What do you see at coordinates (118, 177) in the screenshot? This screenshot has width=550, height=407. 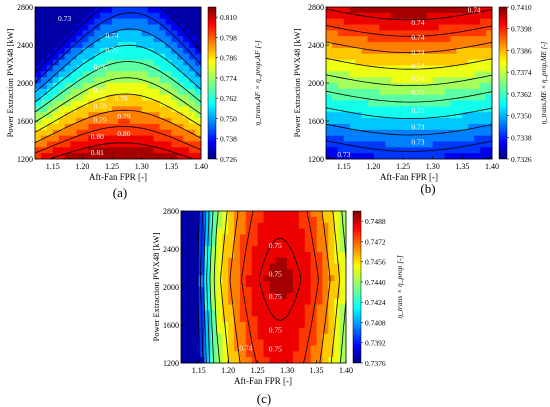 I see `panel-a-xlabel: Aft-Fan FPR [-]` at bounding box center [118, 177].